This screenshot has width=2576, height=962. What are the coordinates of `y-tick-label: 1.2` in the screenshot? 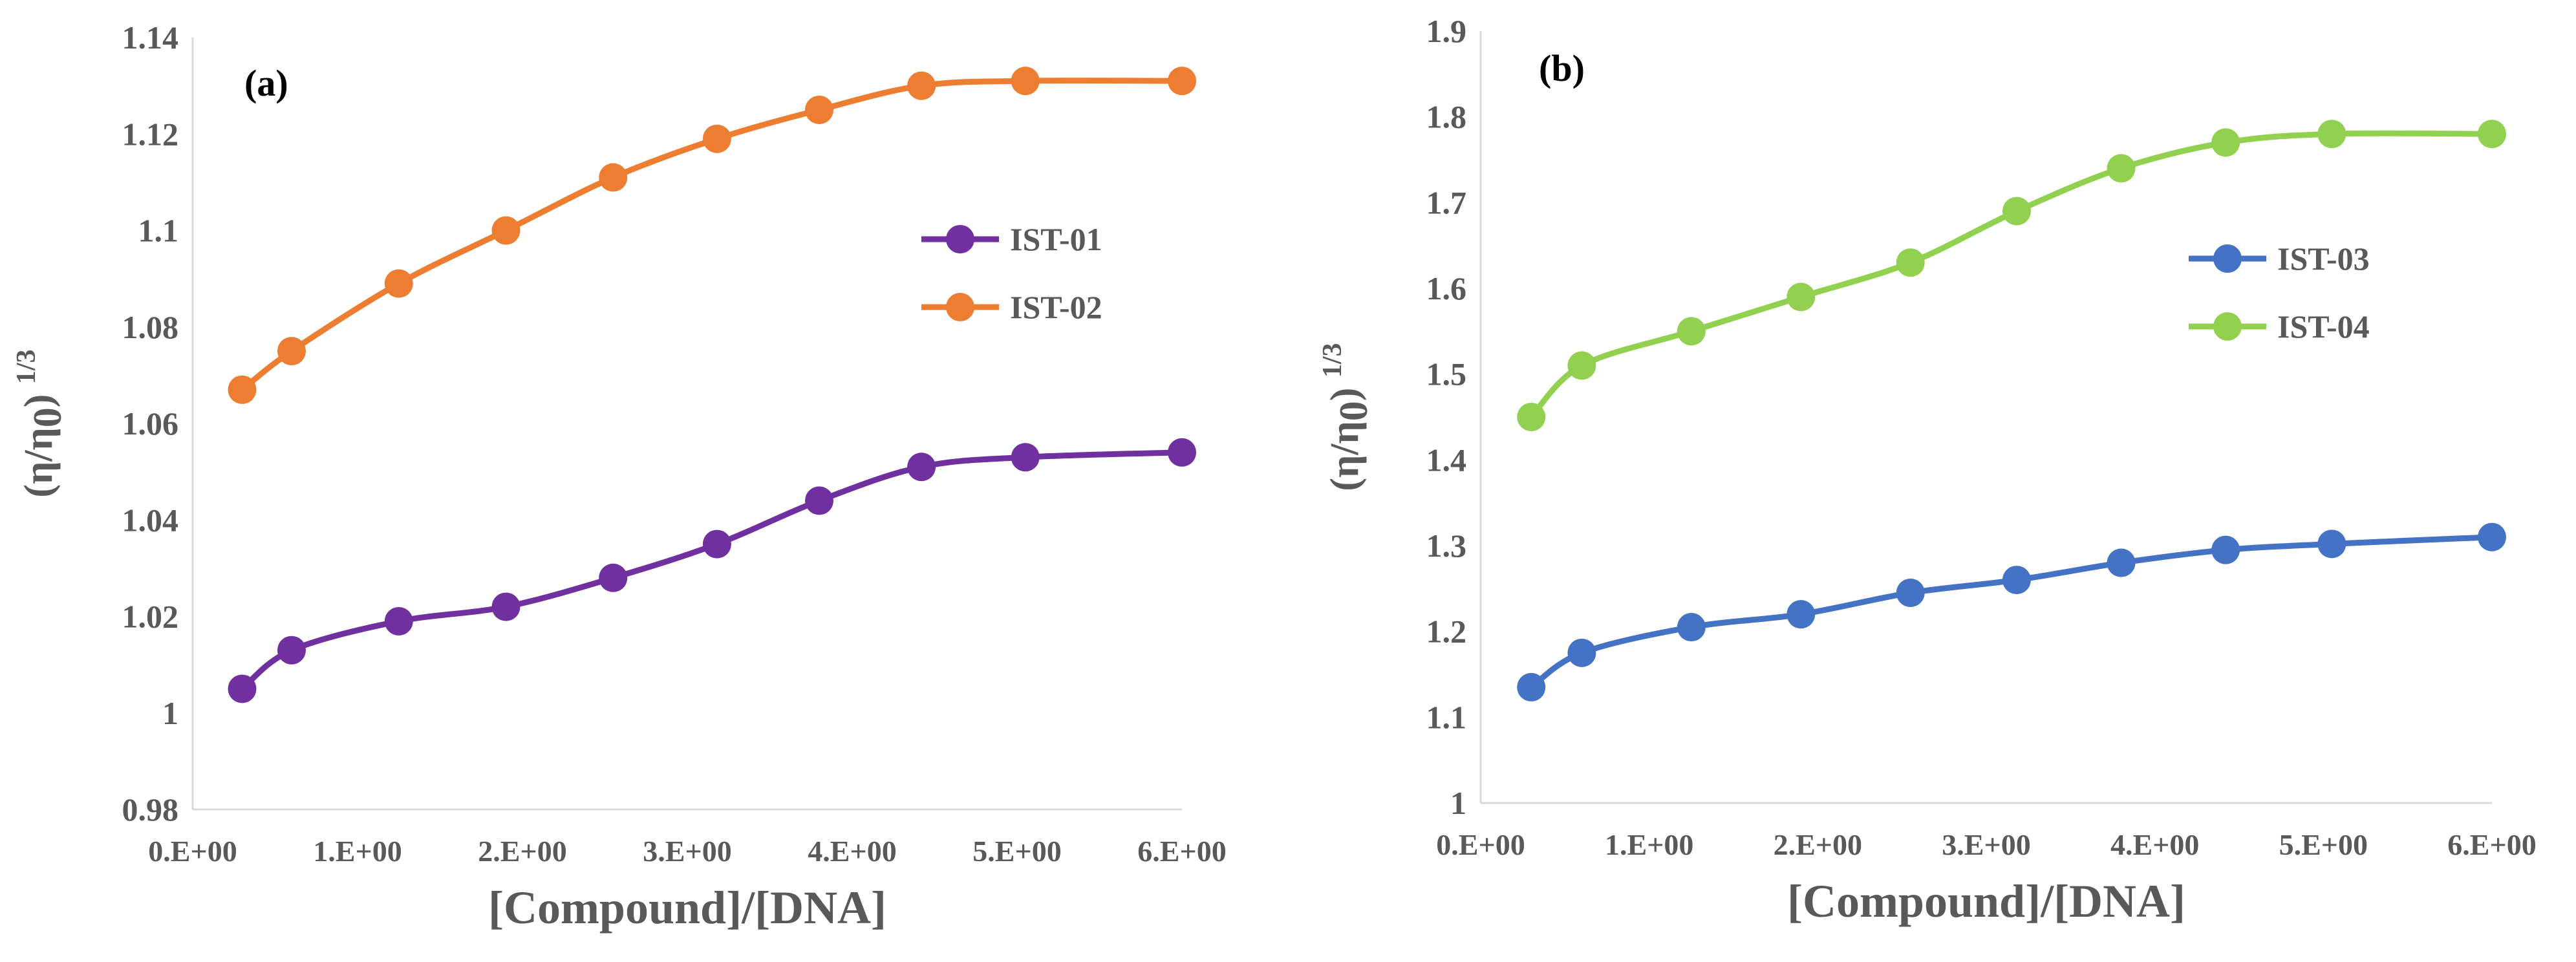 It's located at (1446, 632).